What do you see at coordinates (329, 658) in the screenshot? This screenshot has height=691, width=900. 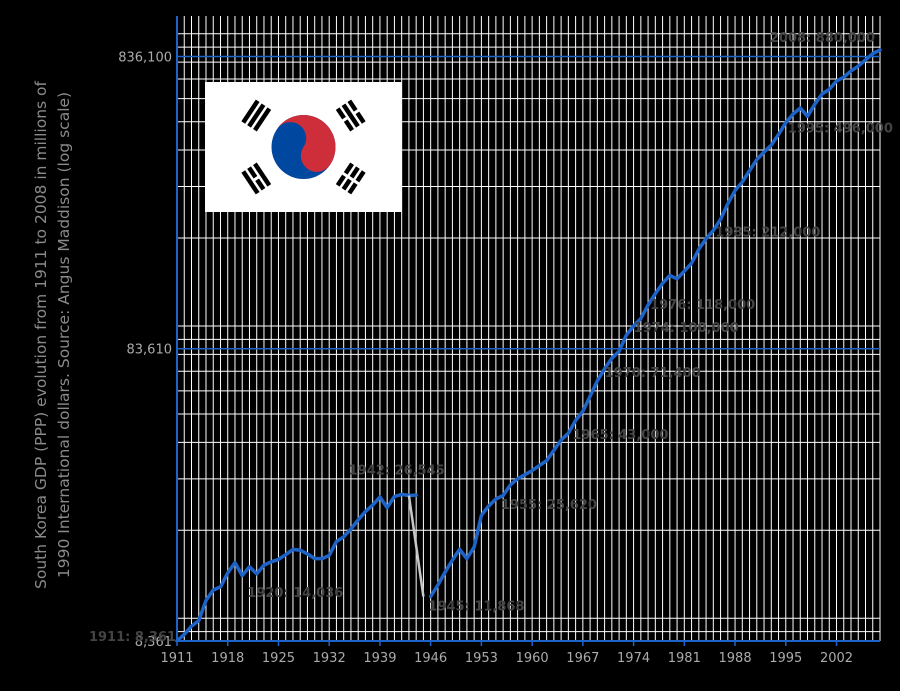 I see `x-tick-label: 1932` at bounding box center [329, 658].